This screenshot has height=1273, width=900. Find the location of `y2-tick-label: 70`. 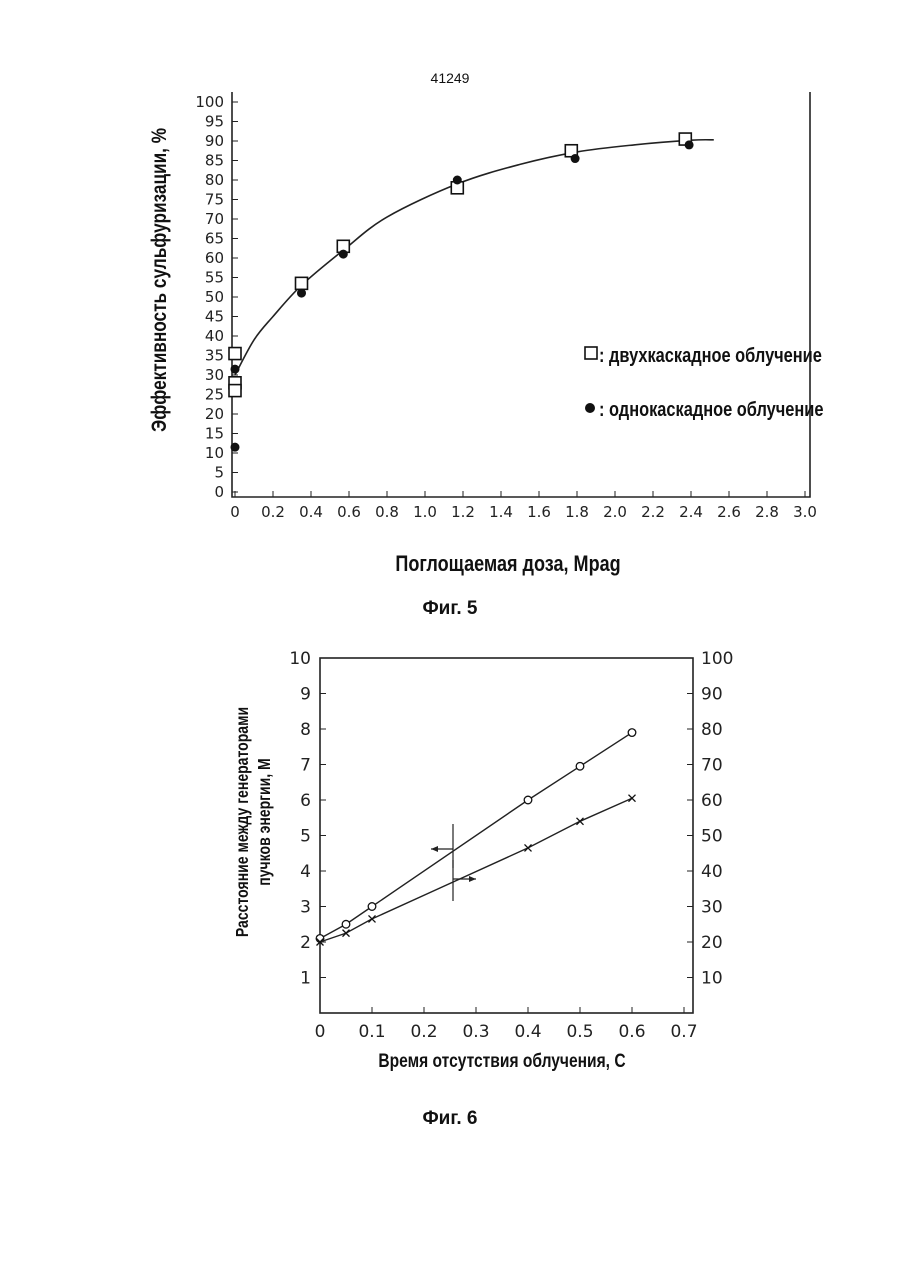

y2-tick-label: 70 is located at coordinates (712, 766).